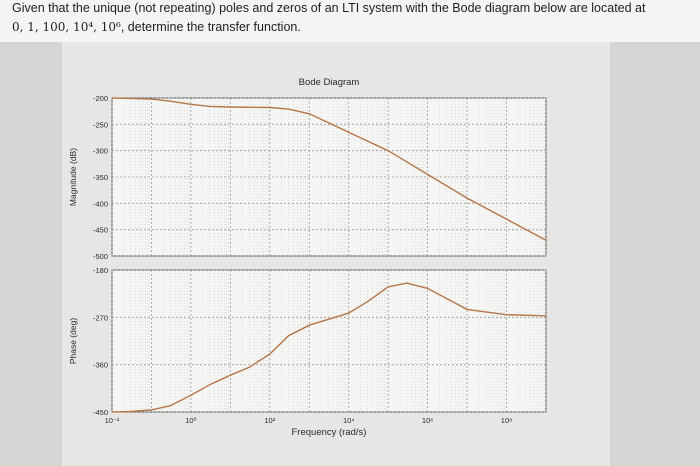 The height and width of the screenshot is (466, 700). I want to click on y-tick-label: -300, so click(100, 151).